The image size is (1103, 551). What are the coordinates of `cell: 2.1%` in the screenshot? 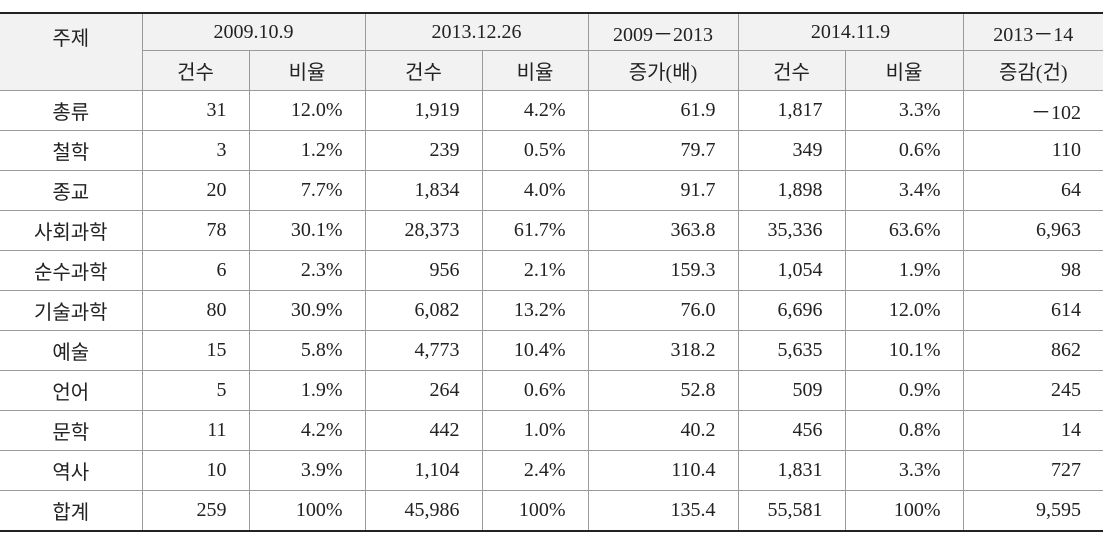 It's located at (535, 270).